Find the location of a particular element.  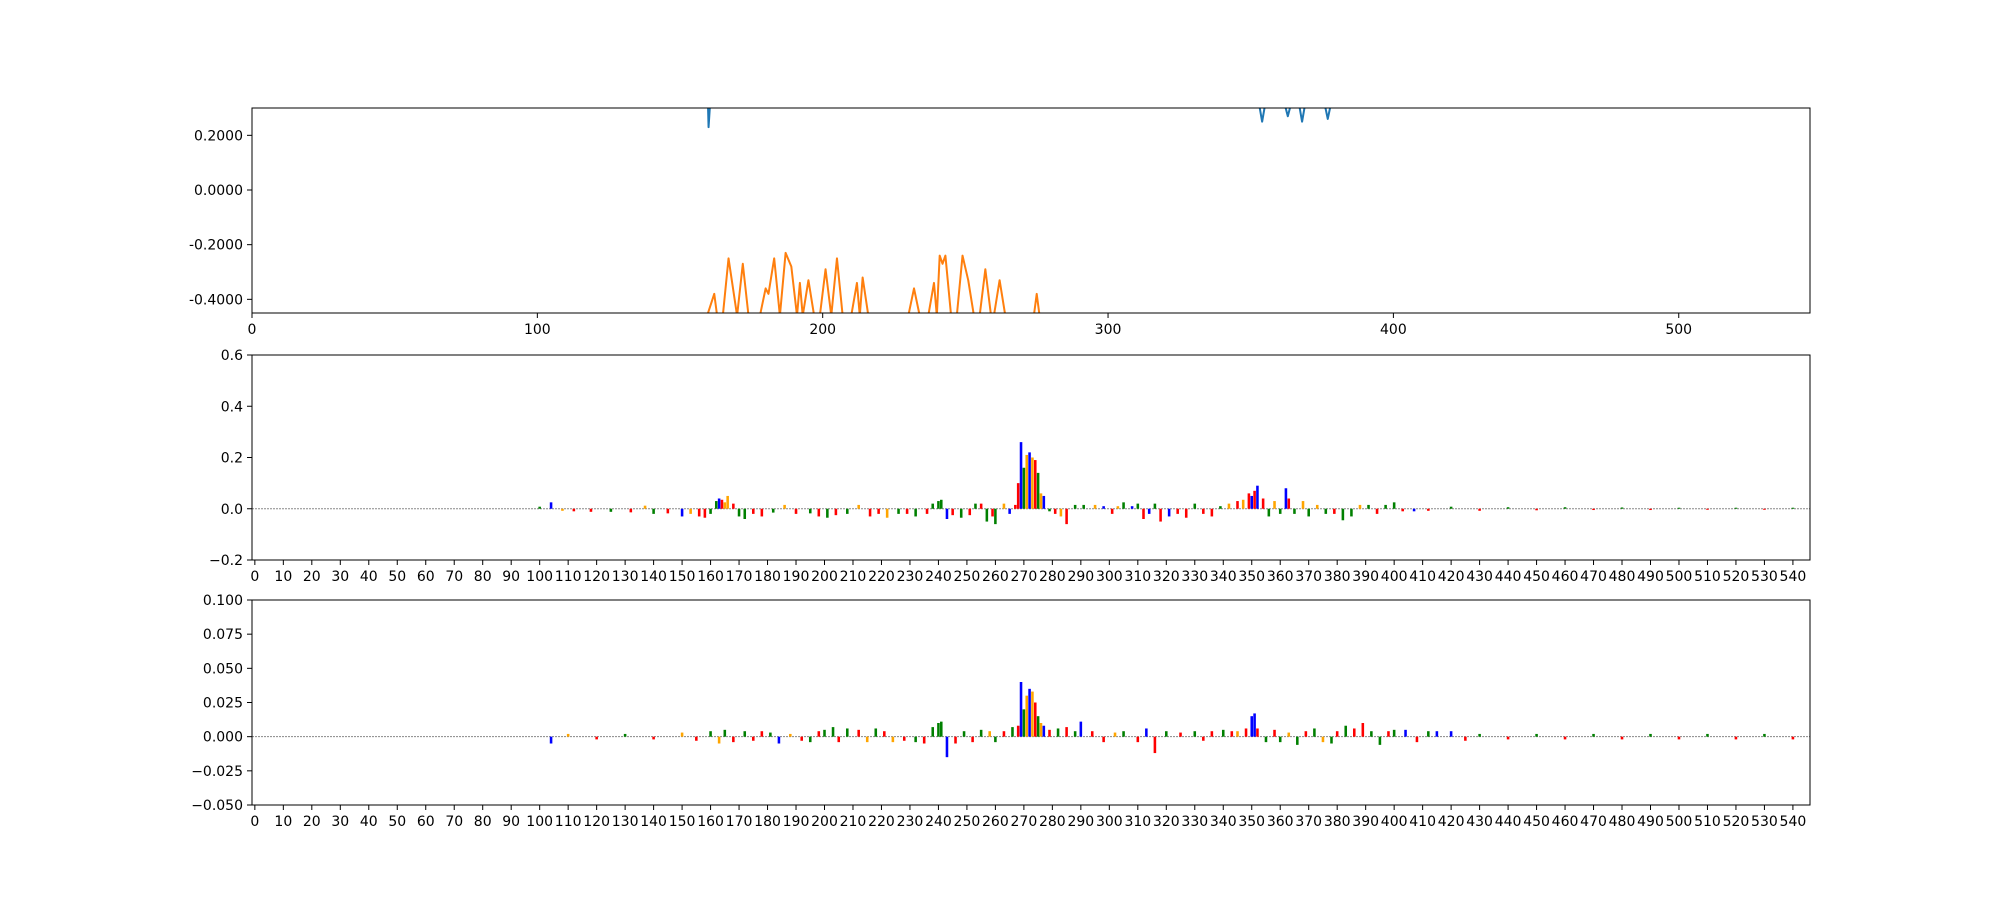

x-tick-label: 130 is located at coordinates (625, 577).